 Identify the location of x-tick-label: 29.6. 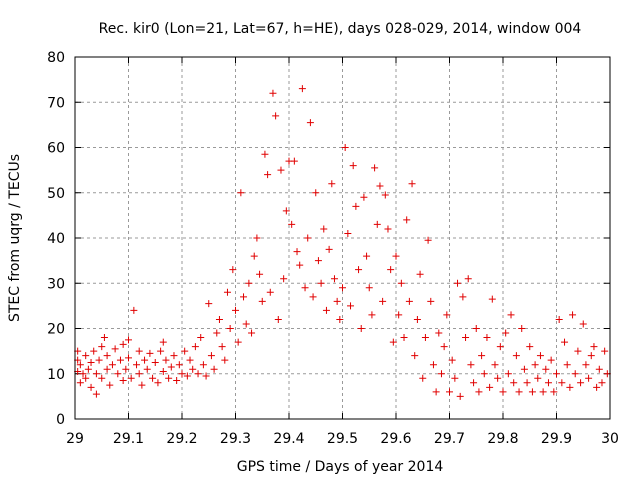
(395, 439).